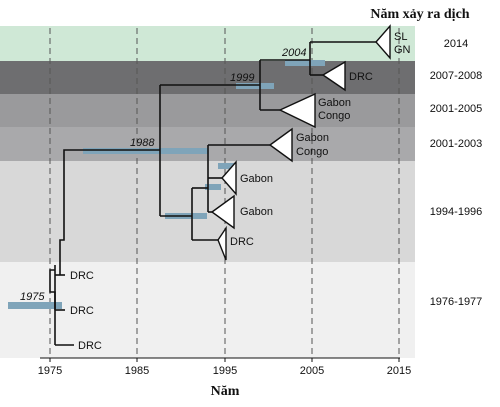 This screenshot has width=500, height=407. What do you see at coordinates (334, 116) in the screenshot?
I see `clade-label-congo-2001: Congo` at bounding box center [334, 116].